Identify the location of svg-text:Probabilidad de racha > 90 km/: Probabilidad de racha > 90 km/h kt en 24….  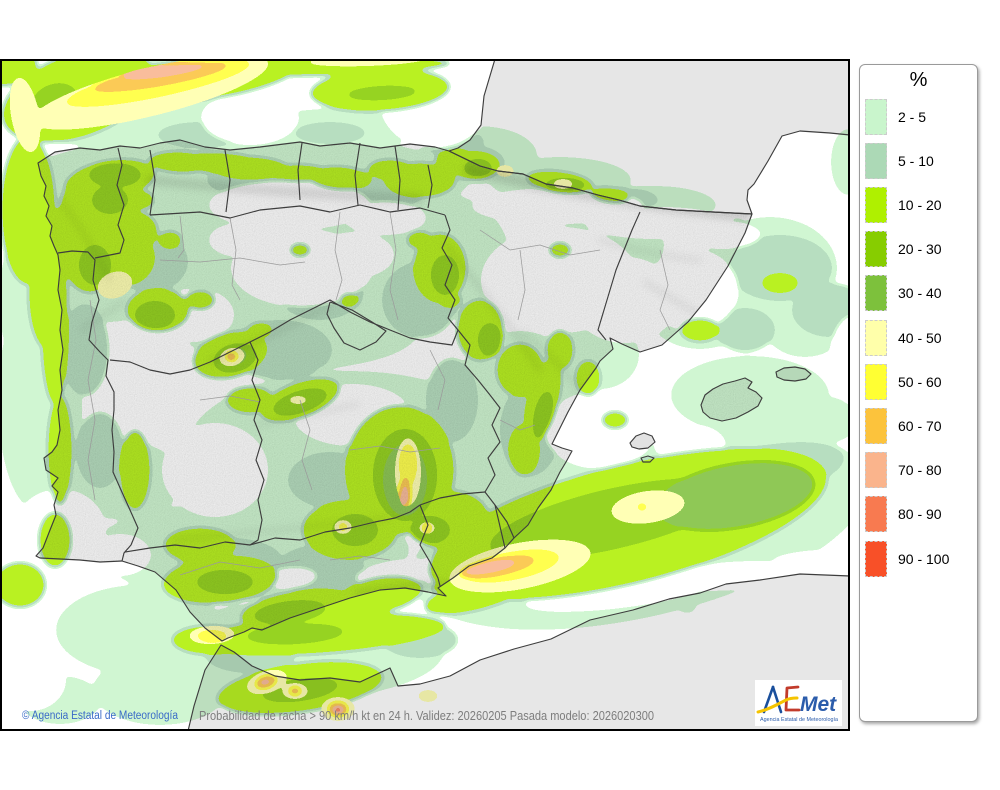
(426, 715).